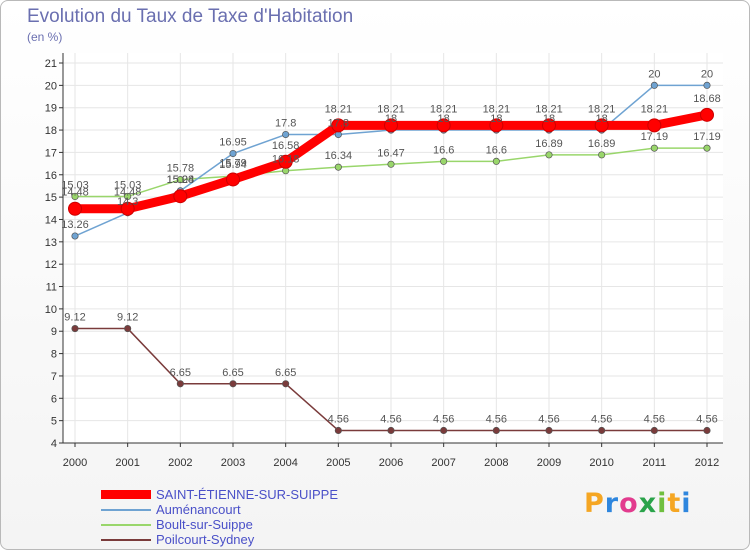  What do you see at coordinates (612, 503) in the screenshot?
I see `logo-letter: r` at bounding box center [612, 503].